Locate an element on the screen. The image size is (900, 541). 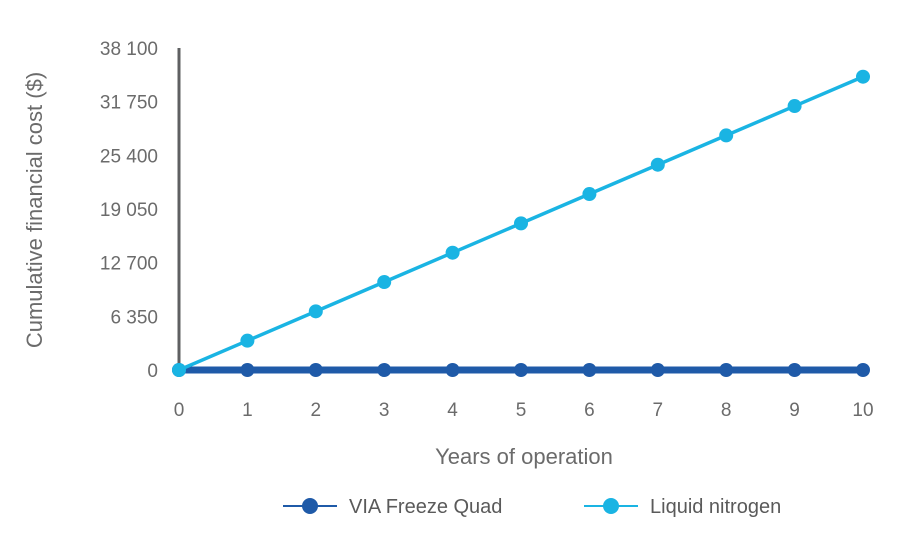
x-tick-label: 5 is located at coordinates (521, 410).